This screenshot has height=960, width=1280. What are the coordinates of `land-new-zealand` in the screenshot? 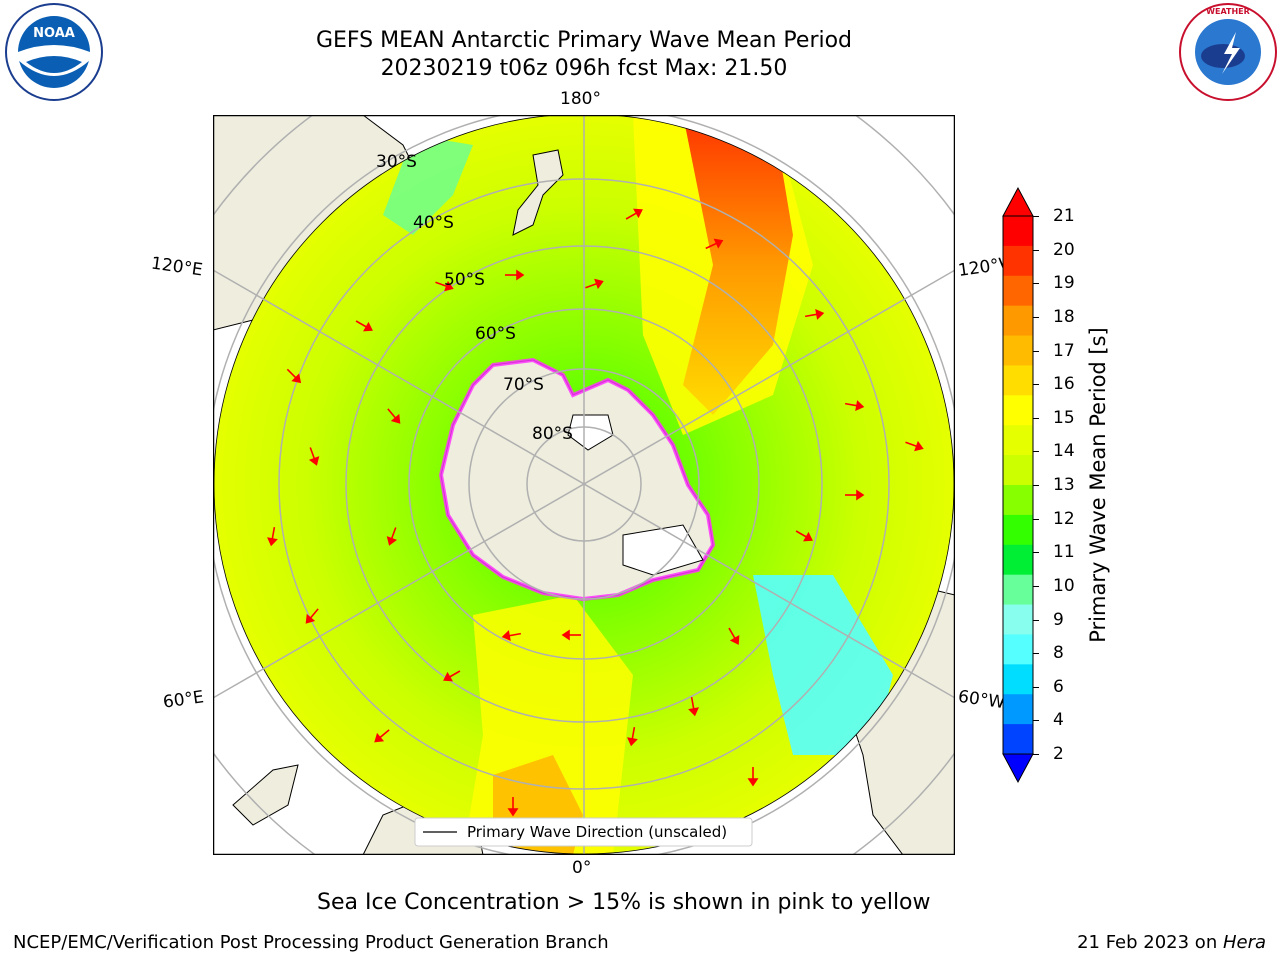 It's located at (538, 192).